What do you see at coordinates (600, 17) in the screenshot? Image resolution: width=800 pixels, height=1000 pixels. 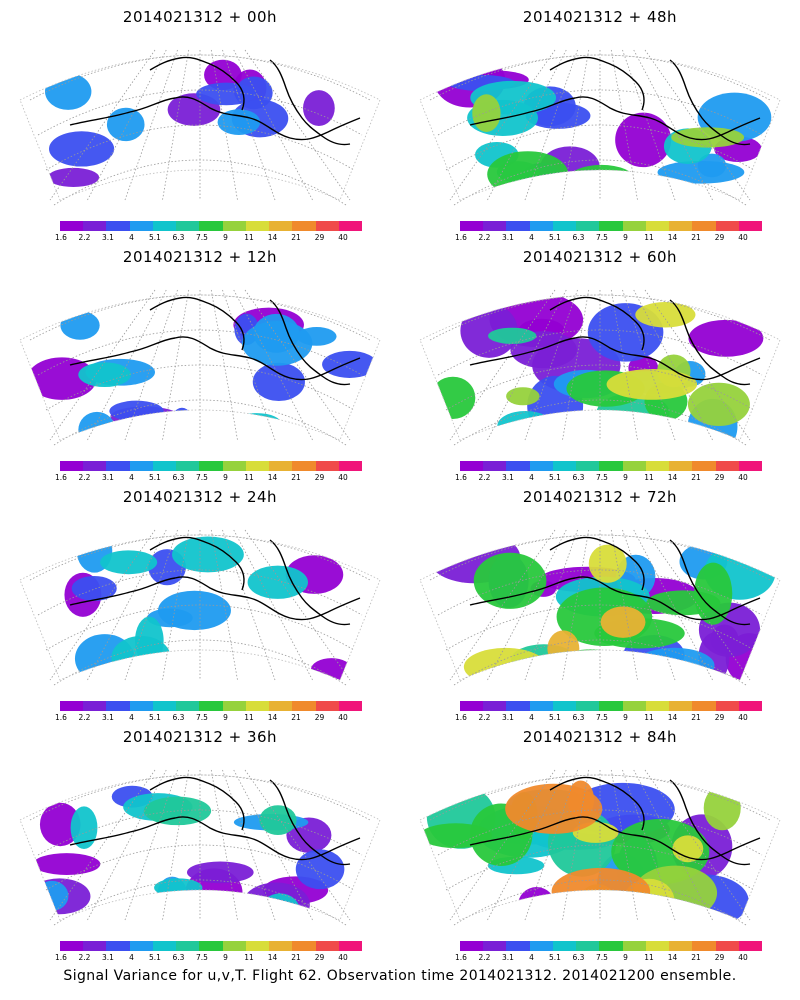 I see `panel-title: 2014021312 + 48h` at bounding box center [600, 17].